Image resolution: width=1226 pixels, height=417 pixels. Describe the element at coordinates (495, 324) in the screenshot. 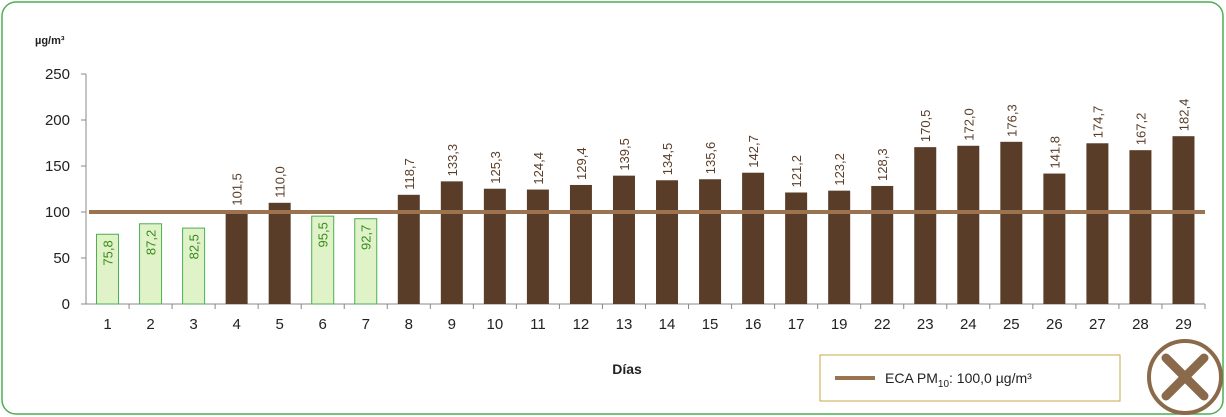

I see `x-tick-label: 10` at that location.